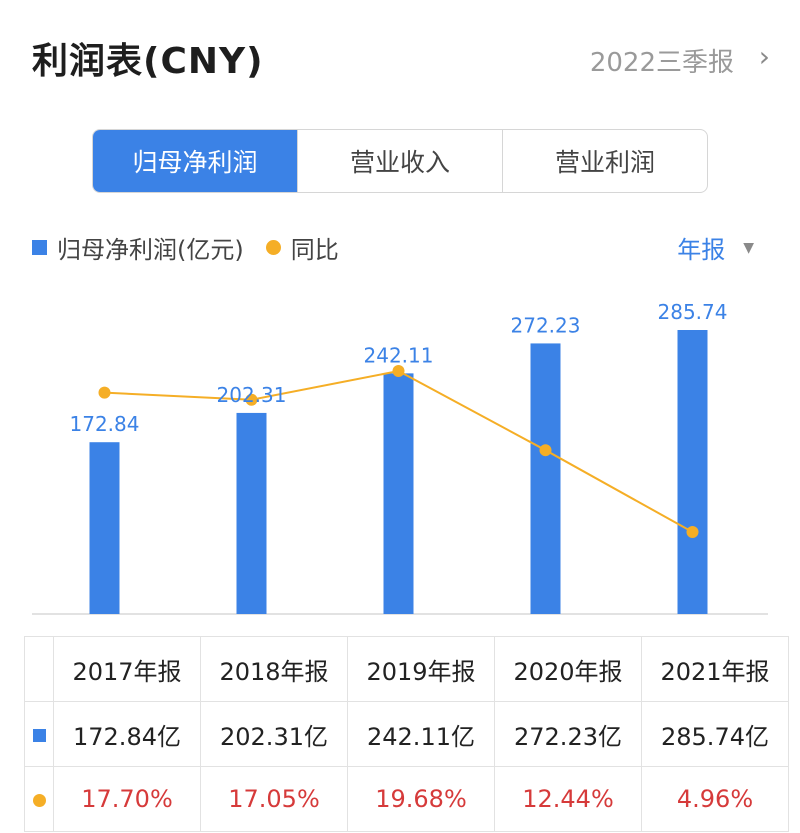 The width and height of the screenshot is (800, 833). What do you see at coordinates (150, 249) in the screenshot?
I see `bar-legend-label: 归母净利润(亿元)` at bounding box center [150, 249].